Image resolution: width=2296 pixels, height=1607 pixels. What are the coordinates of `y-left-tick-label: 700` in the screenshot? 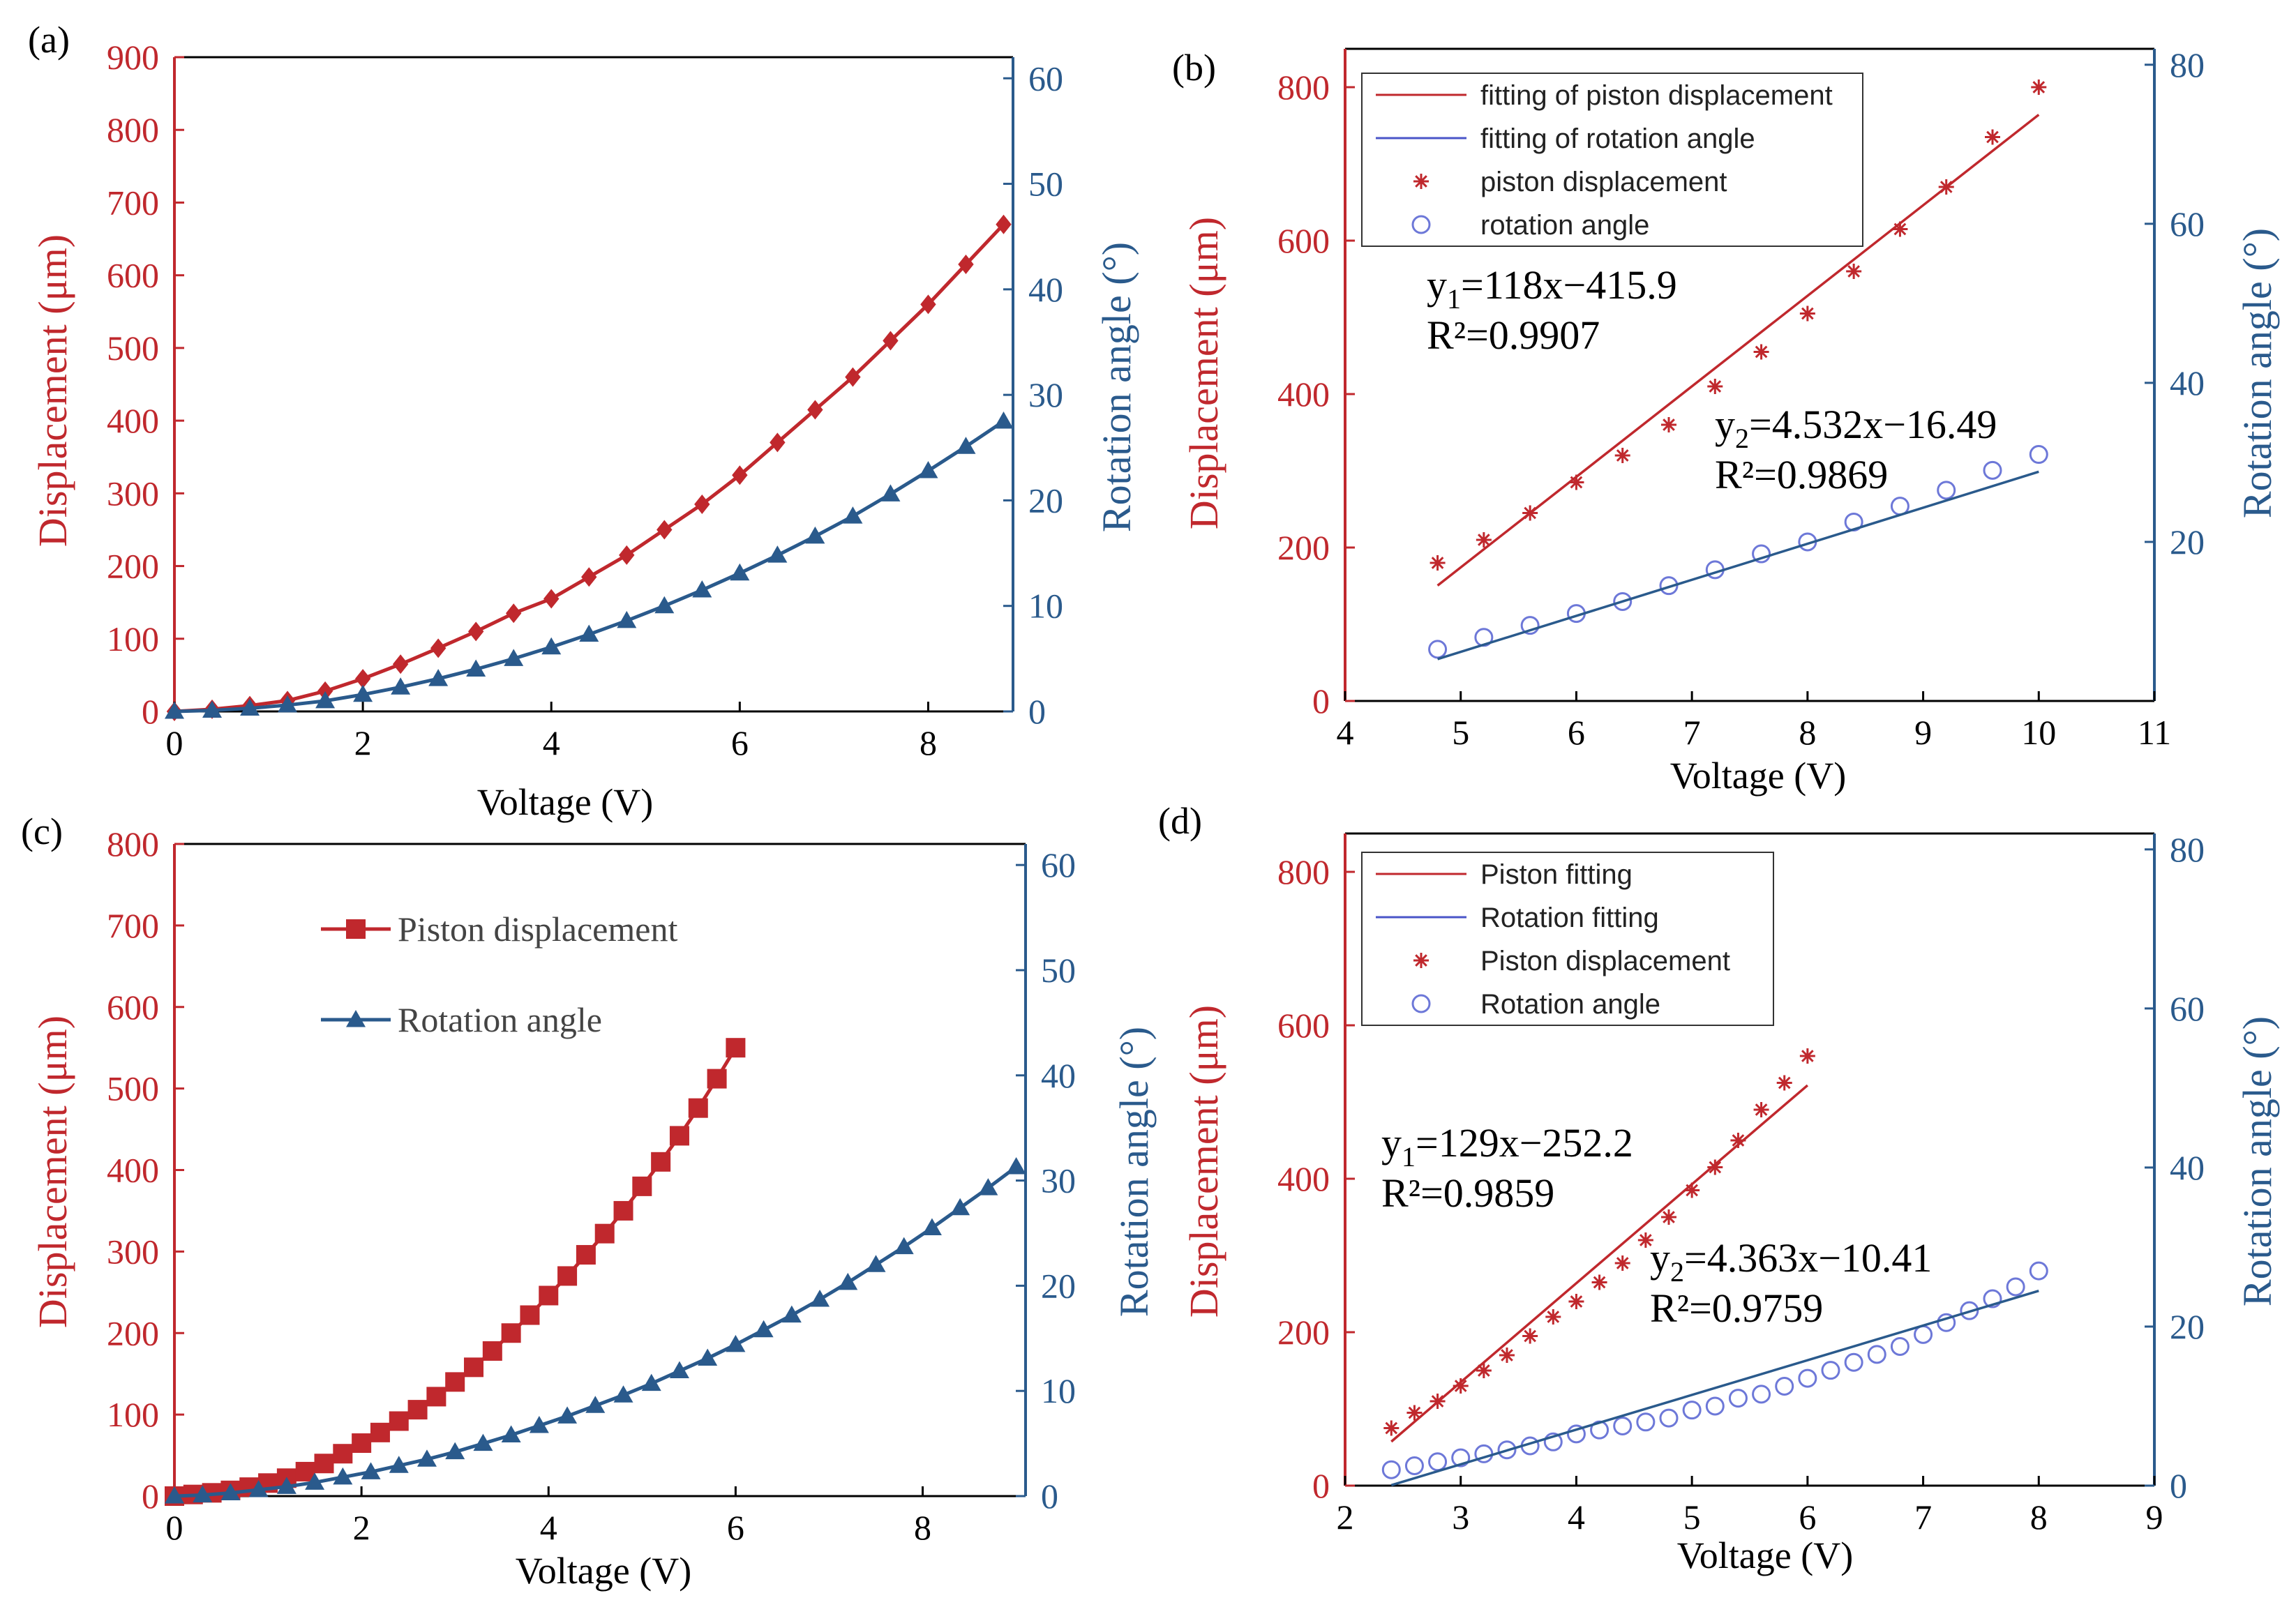 It's located at (133, 203).